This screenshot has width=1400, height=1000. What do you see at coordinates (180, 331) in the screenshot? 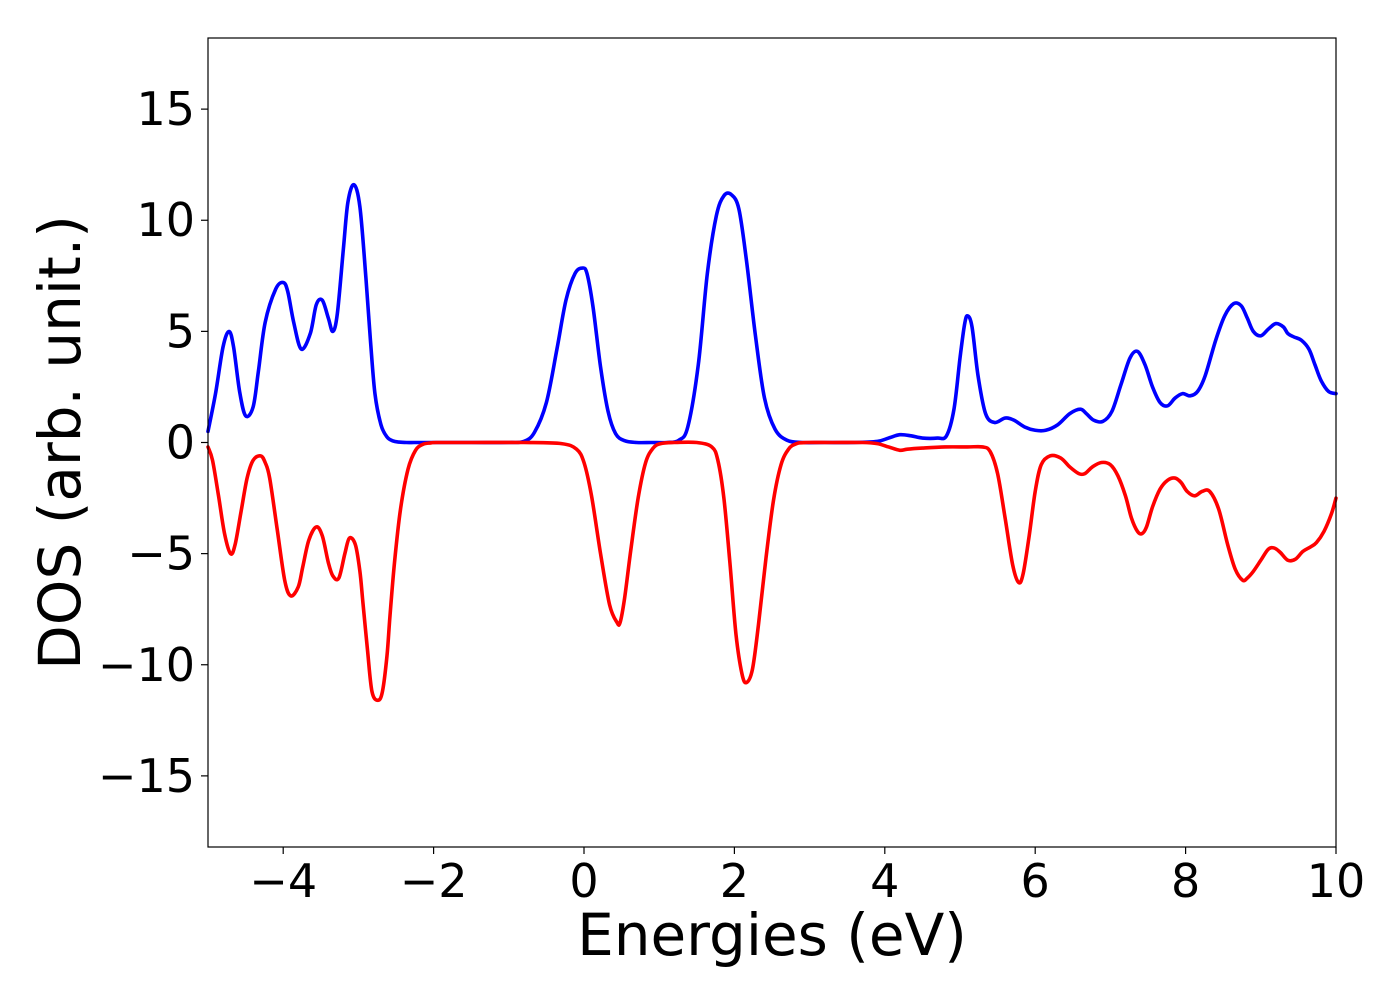
I see `y-tick-label: 5` at bounding box center [180, 331].